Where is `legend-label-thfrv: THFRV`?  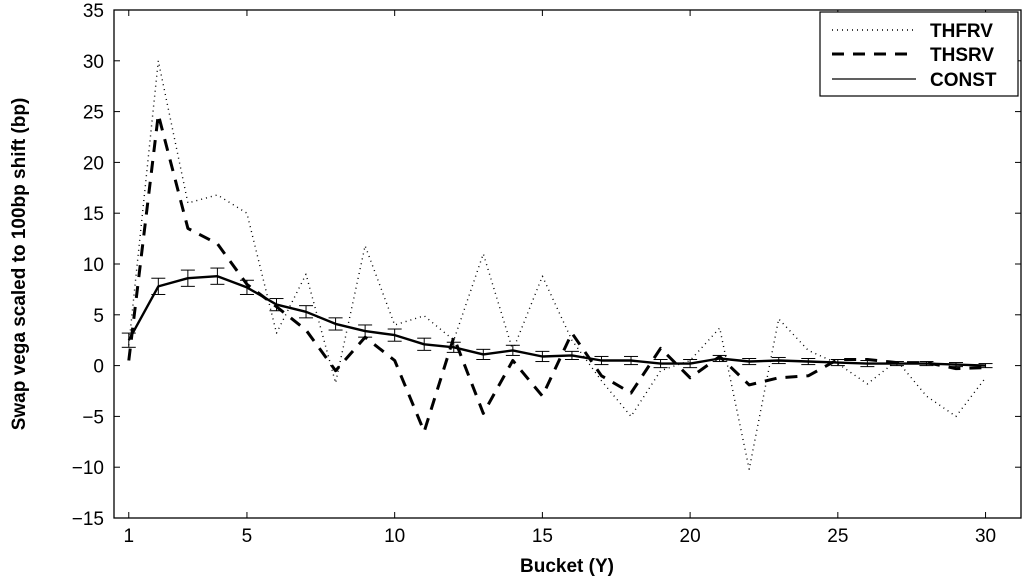 legend-label-thfrv: THFRV is located at coordinates (961, 31).